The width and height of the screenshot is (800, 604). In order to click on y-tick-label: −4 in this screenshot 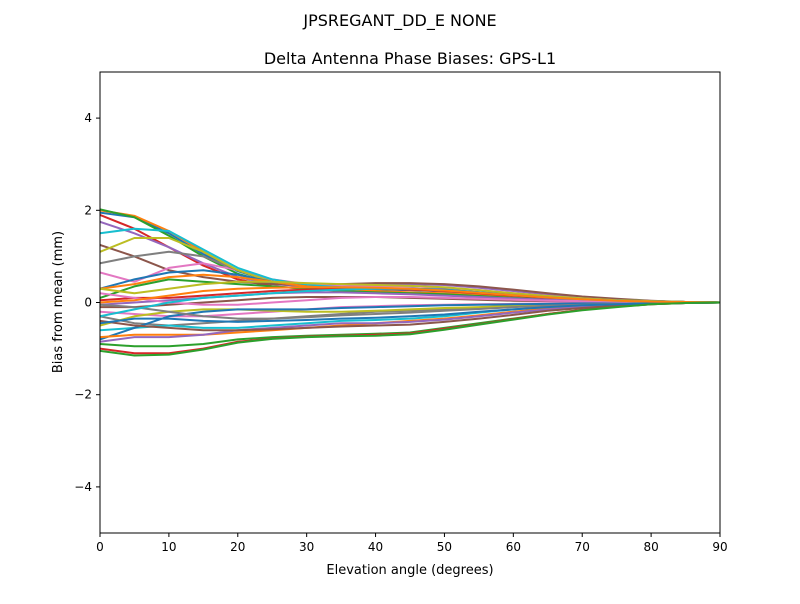, I will do `click(83, 487)`.